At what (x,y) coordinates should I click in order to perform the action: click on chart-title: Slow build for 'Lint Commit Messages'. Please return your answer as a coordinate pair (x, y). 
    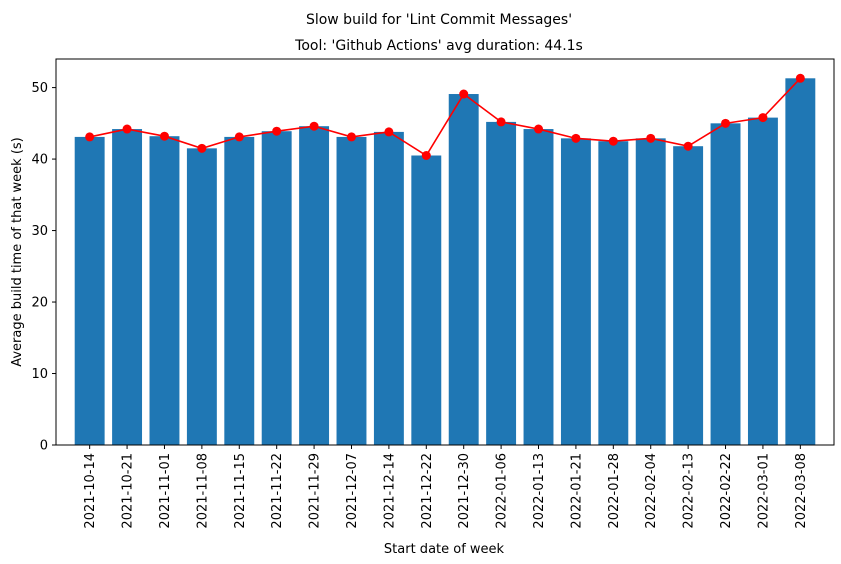
    Looking at the image, I should click on (439, 20).